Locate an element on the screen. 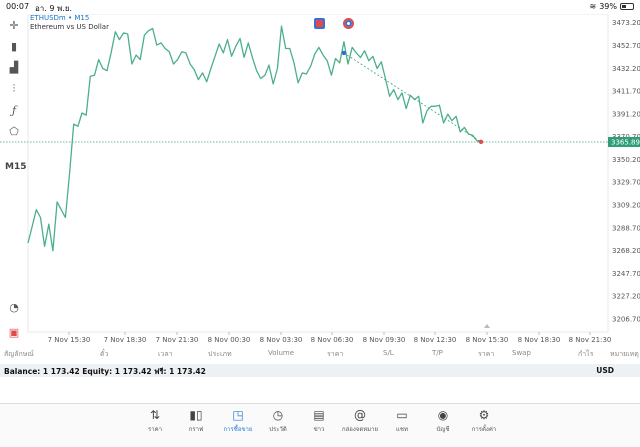 Image resolution: width=640 pixels, height=447 pixels. mail-at-icon: @ is located at coordinates (360, 415).